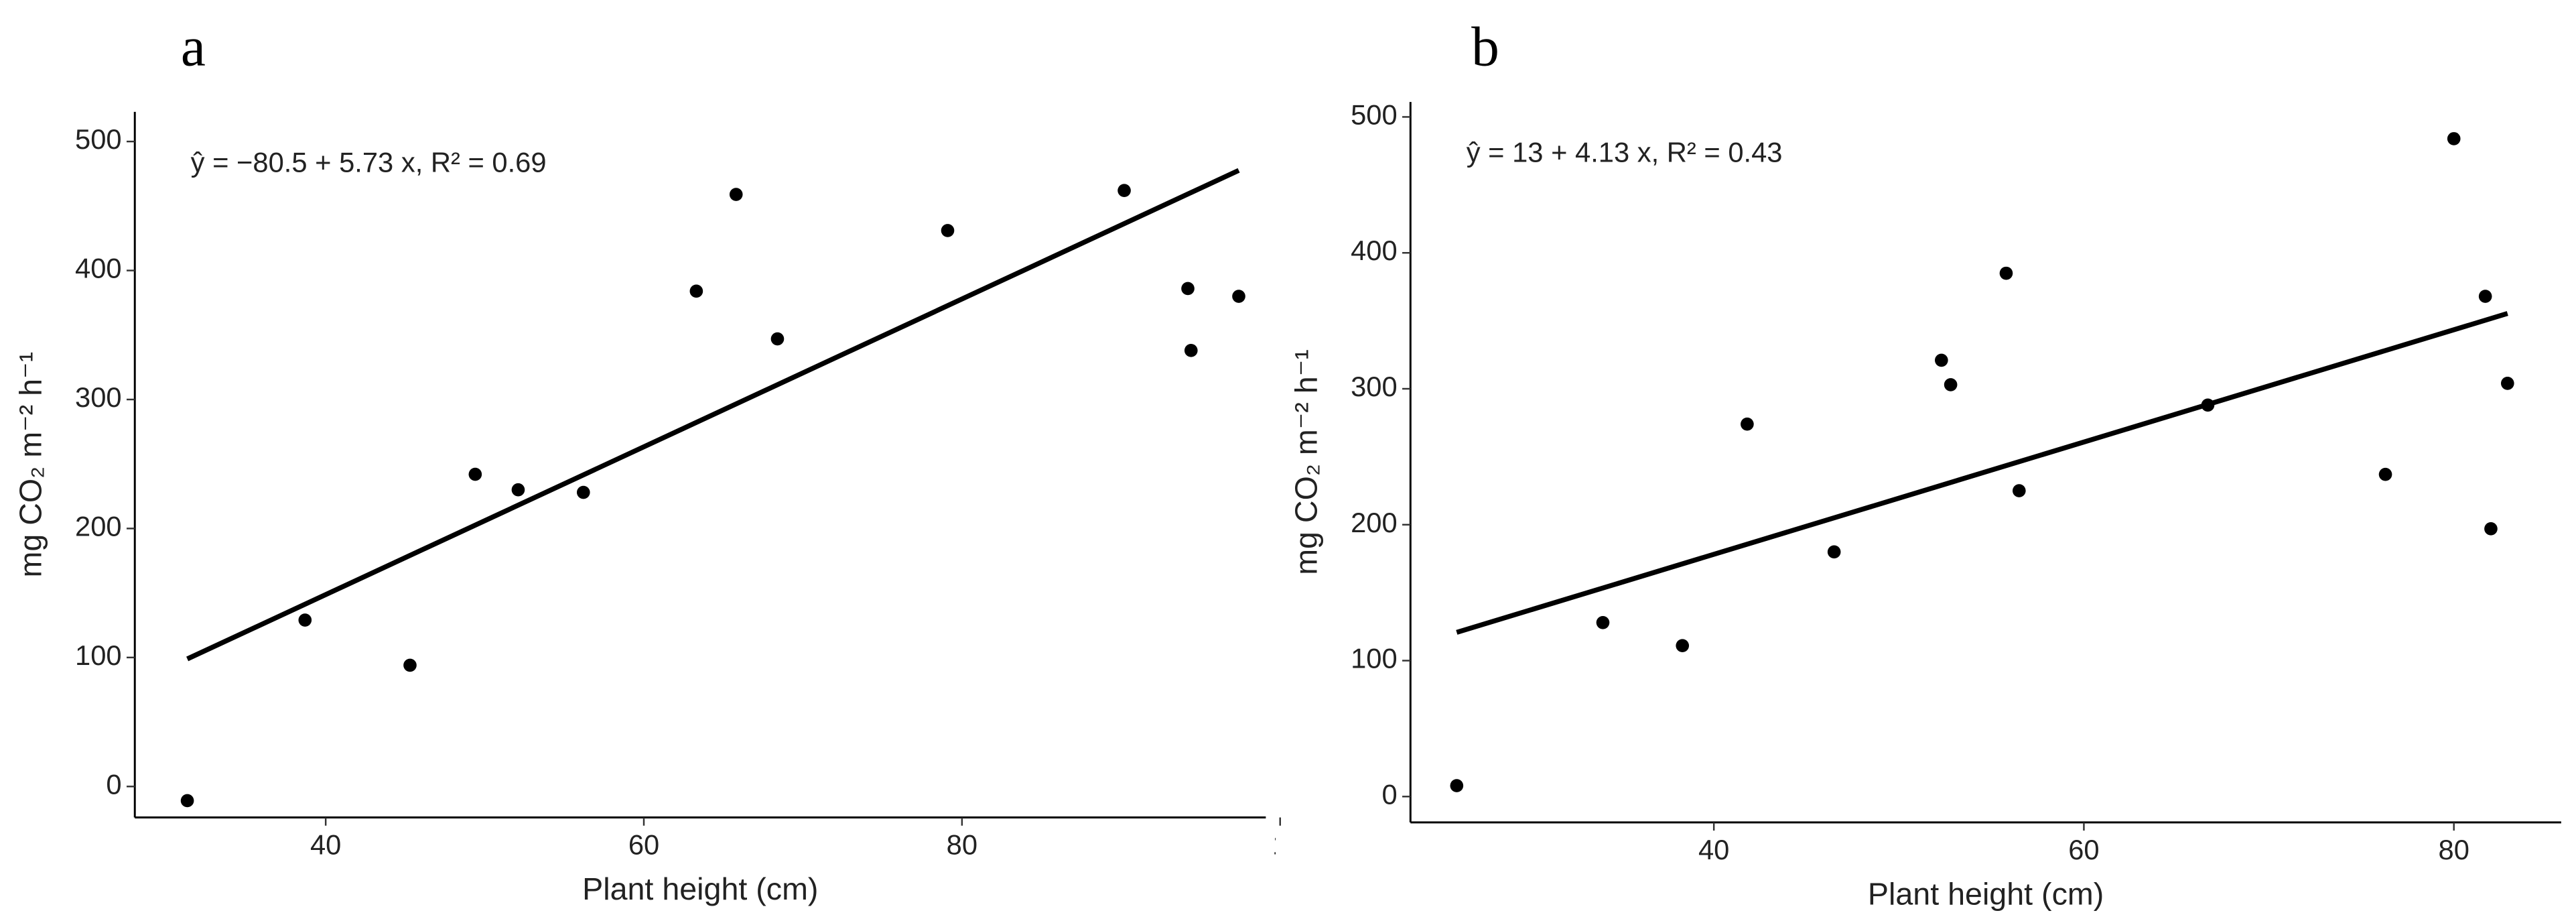  Describe the element at coordinates (369, 162) in the screenshot. I see `annotation: ŷ = −80.5 + 5.73 x, R² = 0.69` at that location.